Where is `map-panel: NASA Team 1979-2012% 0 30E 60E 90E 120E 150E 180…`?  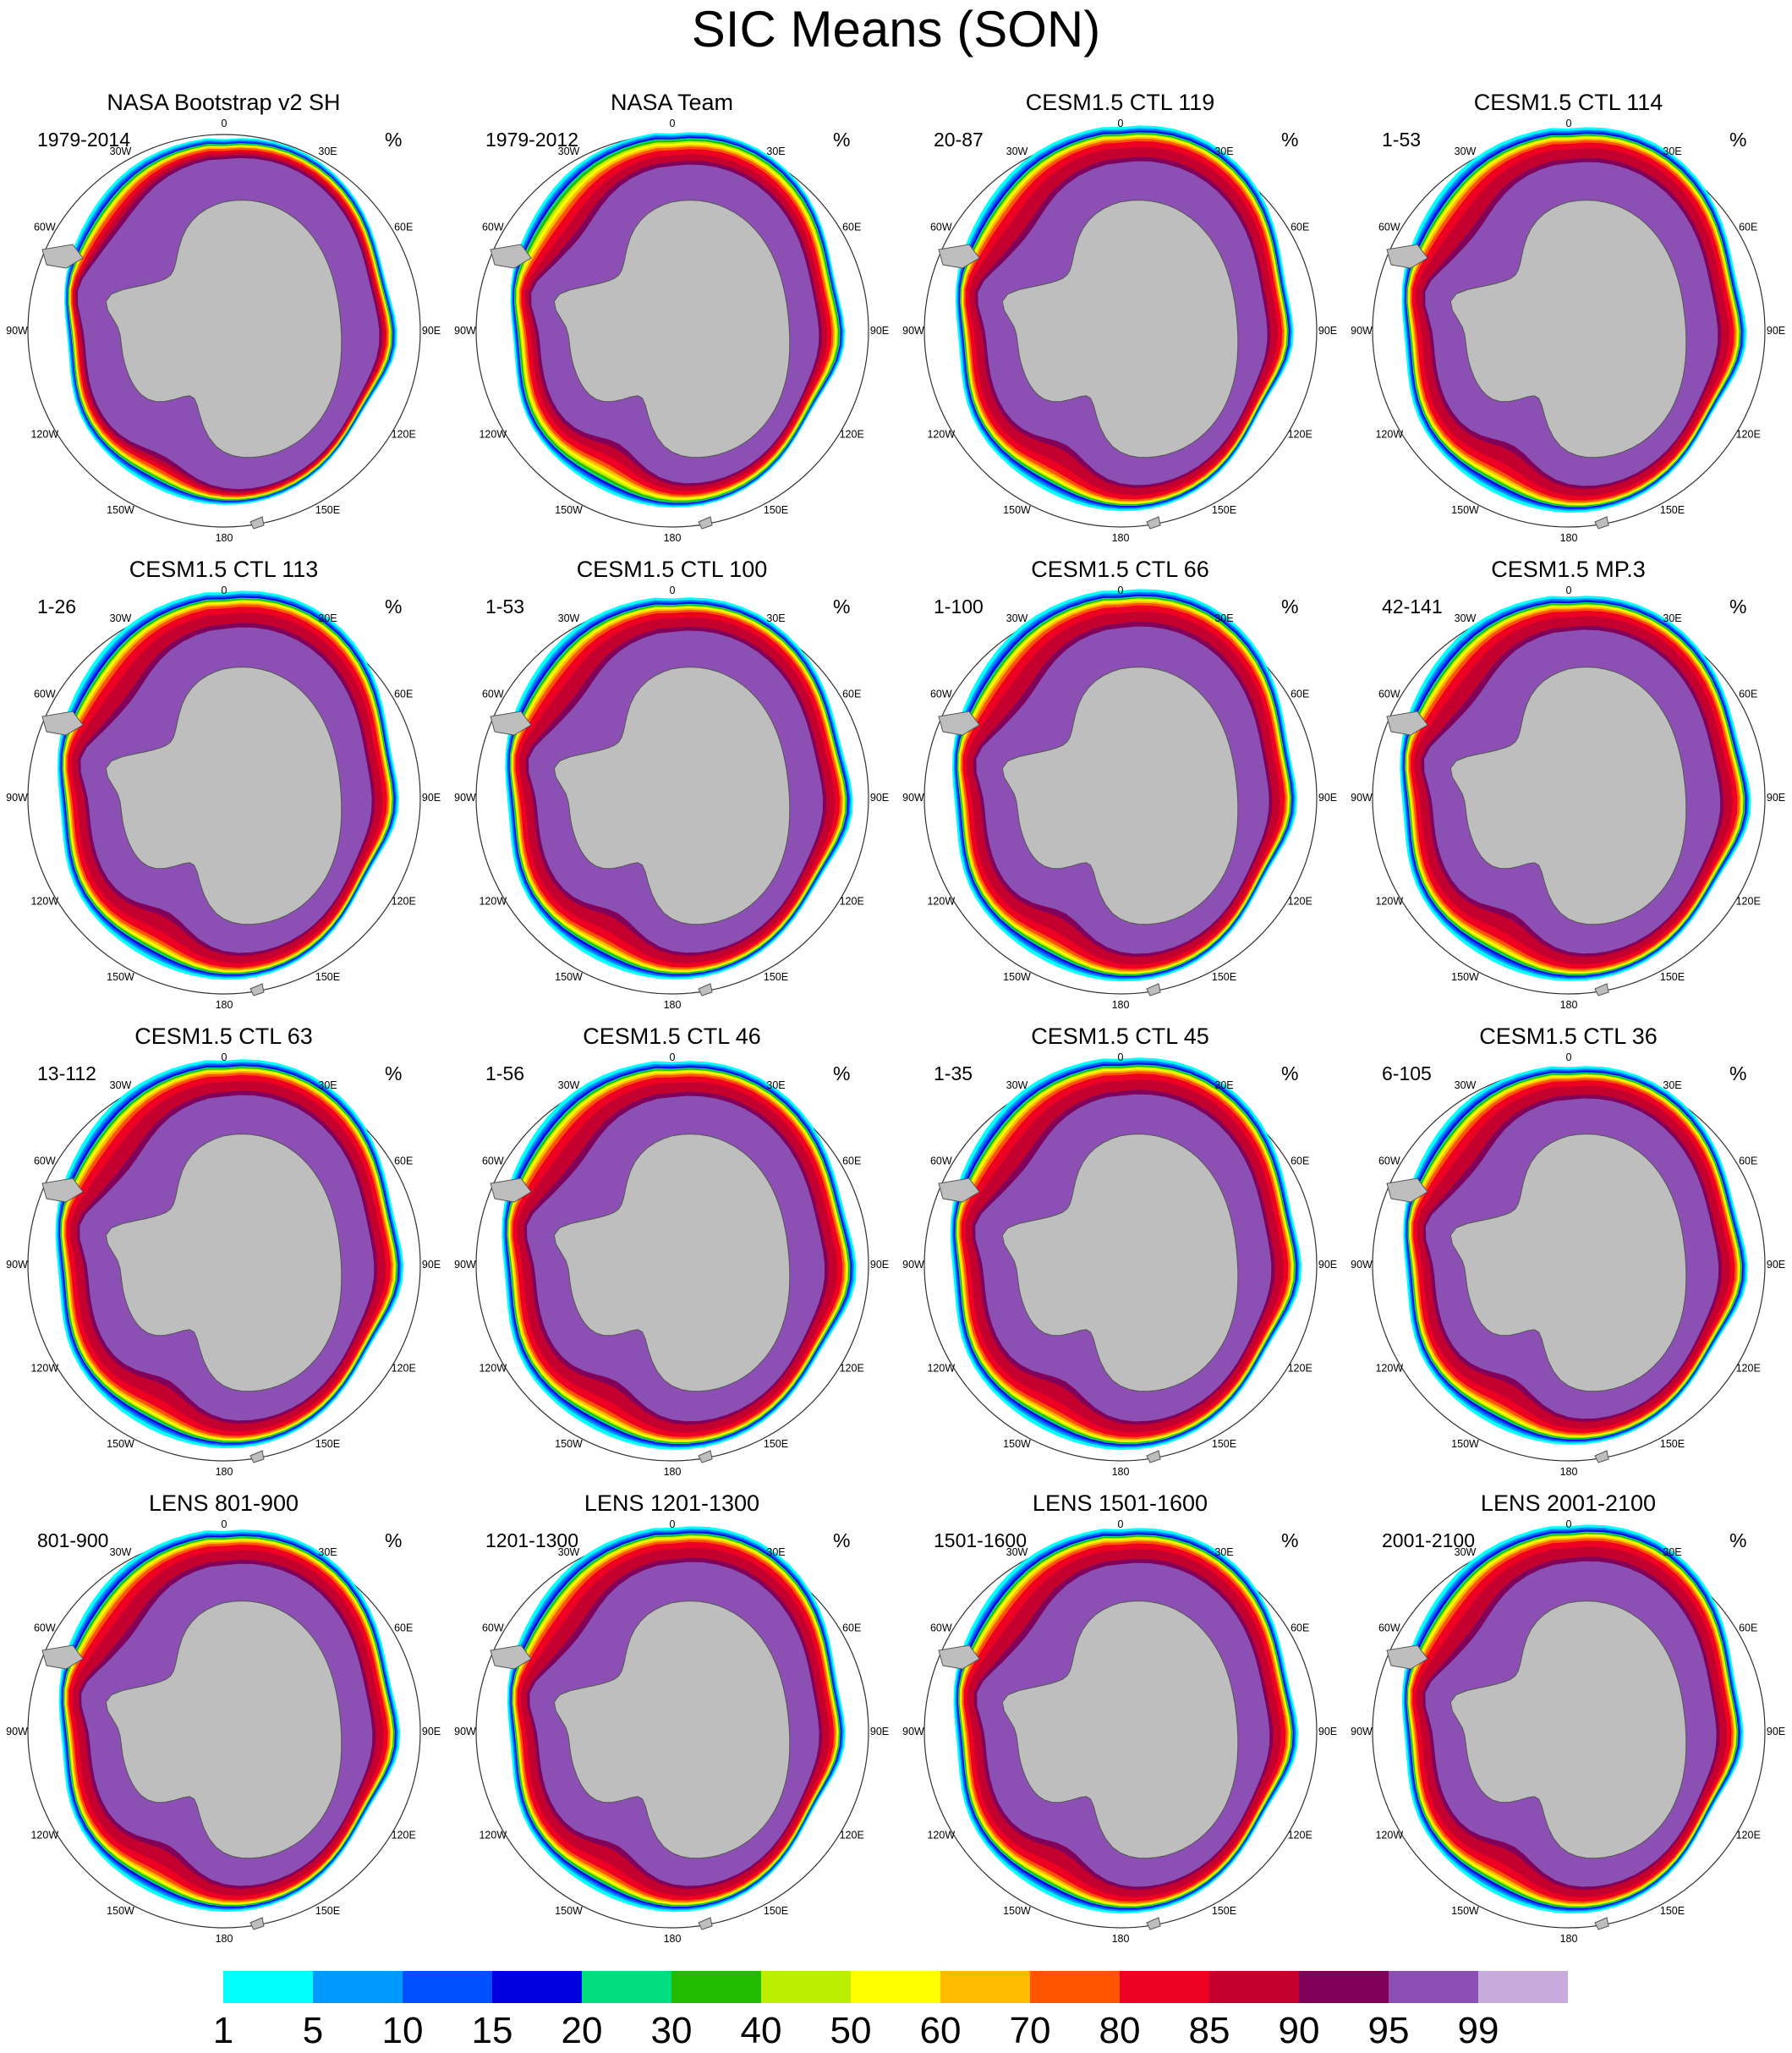
map-panel: NASA Team 1979-2012% 0 30E 60E 90E 120E 150E 180… is located at coordinates (672, 323).